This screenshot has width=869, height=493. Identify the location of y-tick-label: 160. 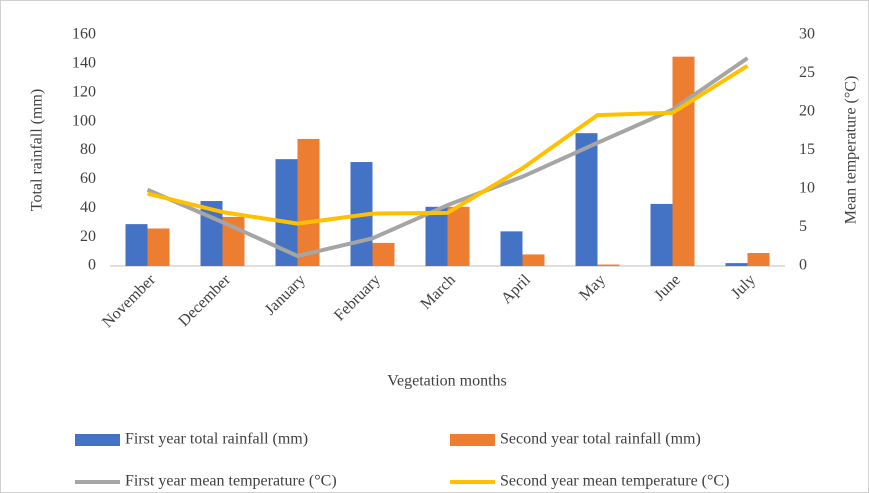
(84, 34).